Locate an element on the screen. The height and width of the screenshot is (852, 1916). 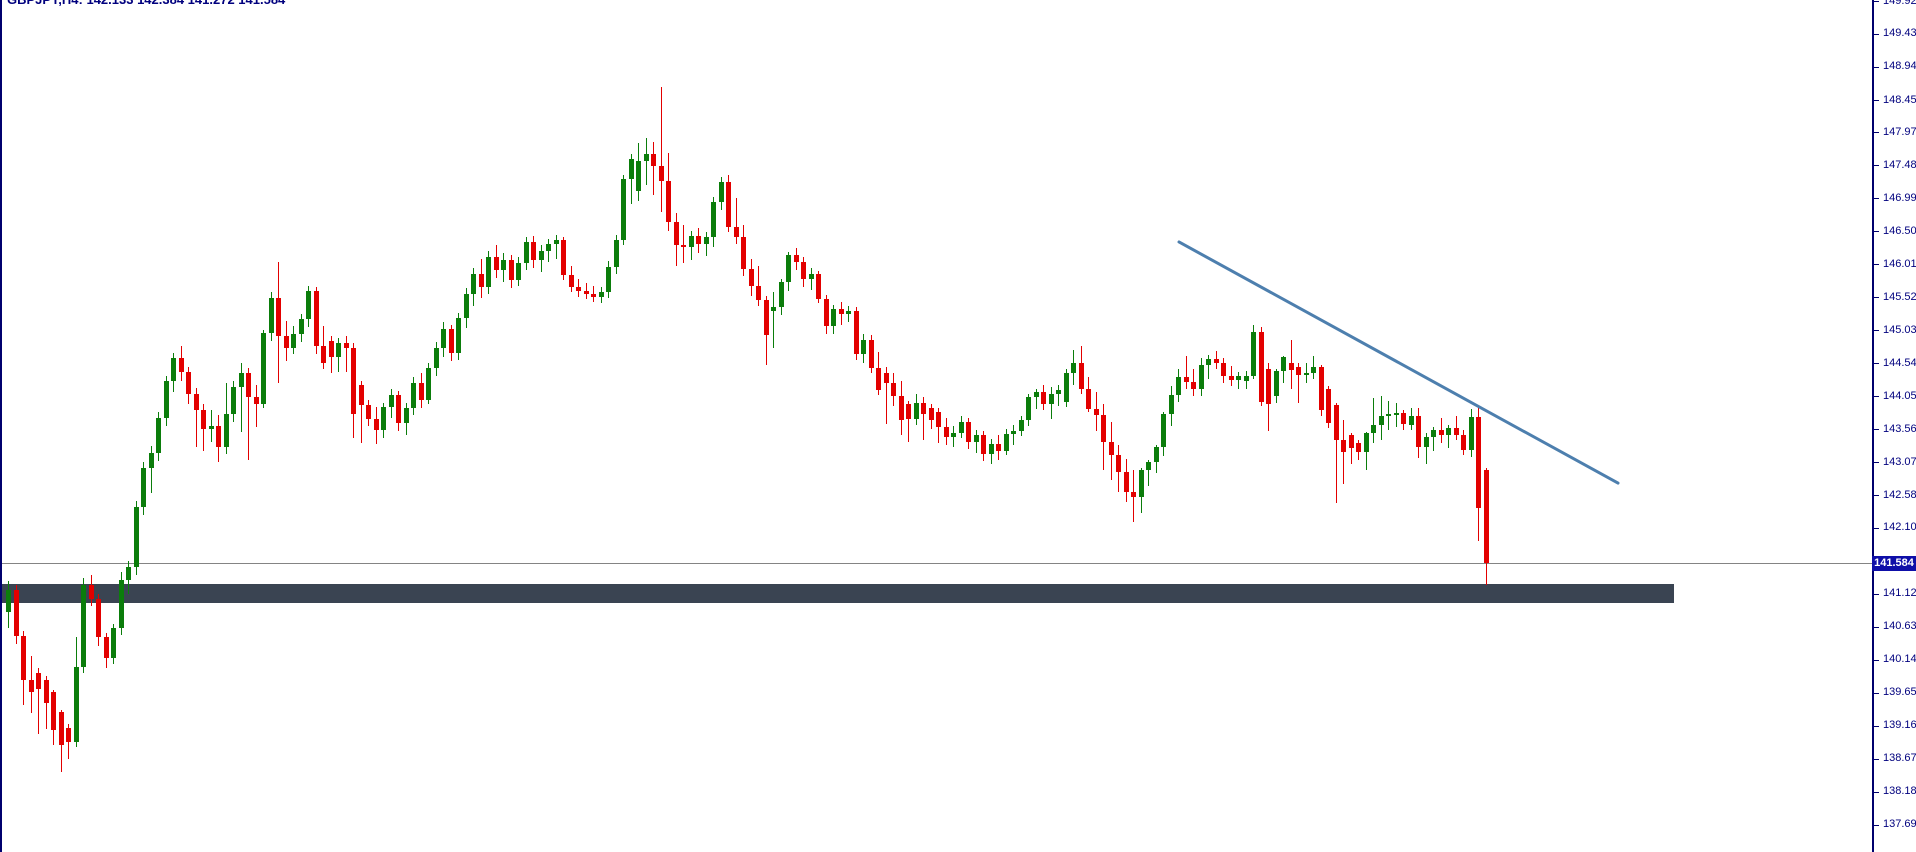
current-price-label: 141.584 is located at coordinates (1894, 563).